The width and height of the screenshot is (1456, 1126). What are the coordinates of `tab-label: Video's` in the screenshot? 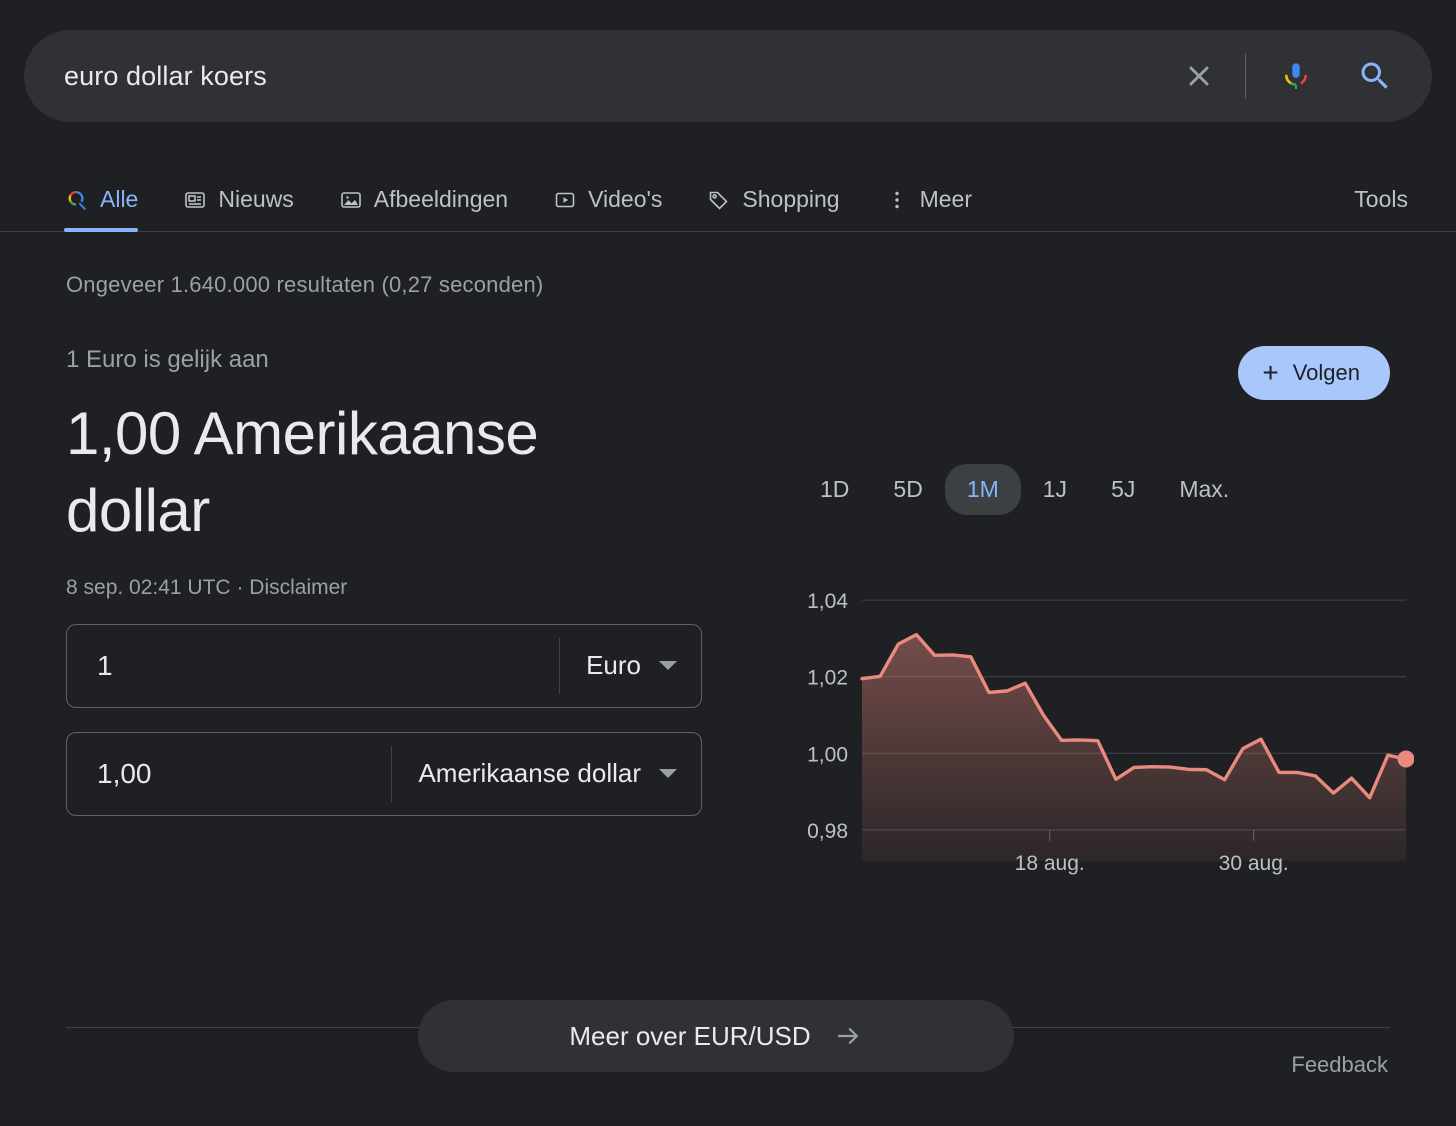 It's located at (625, 199).